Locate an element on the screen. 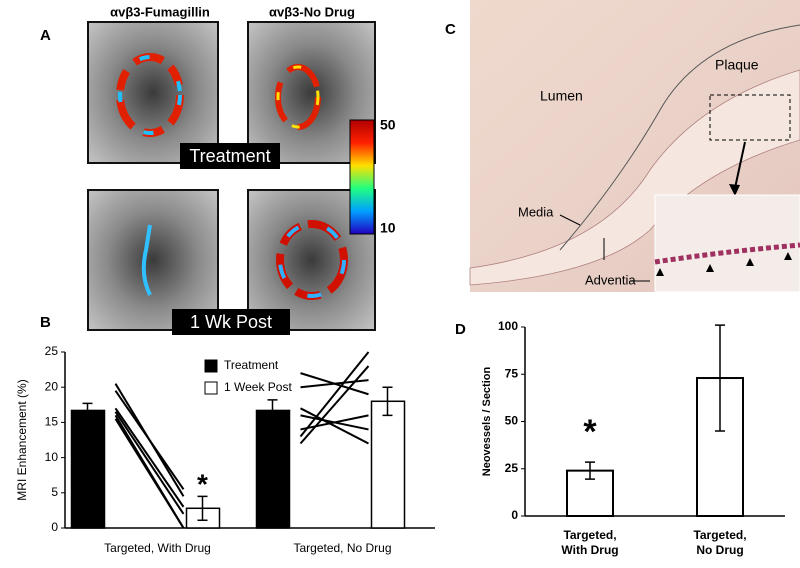 The image size is (800, 568). y-tick-label: 20 is located at coordinates (52, 386).